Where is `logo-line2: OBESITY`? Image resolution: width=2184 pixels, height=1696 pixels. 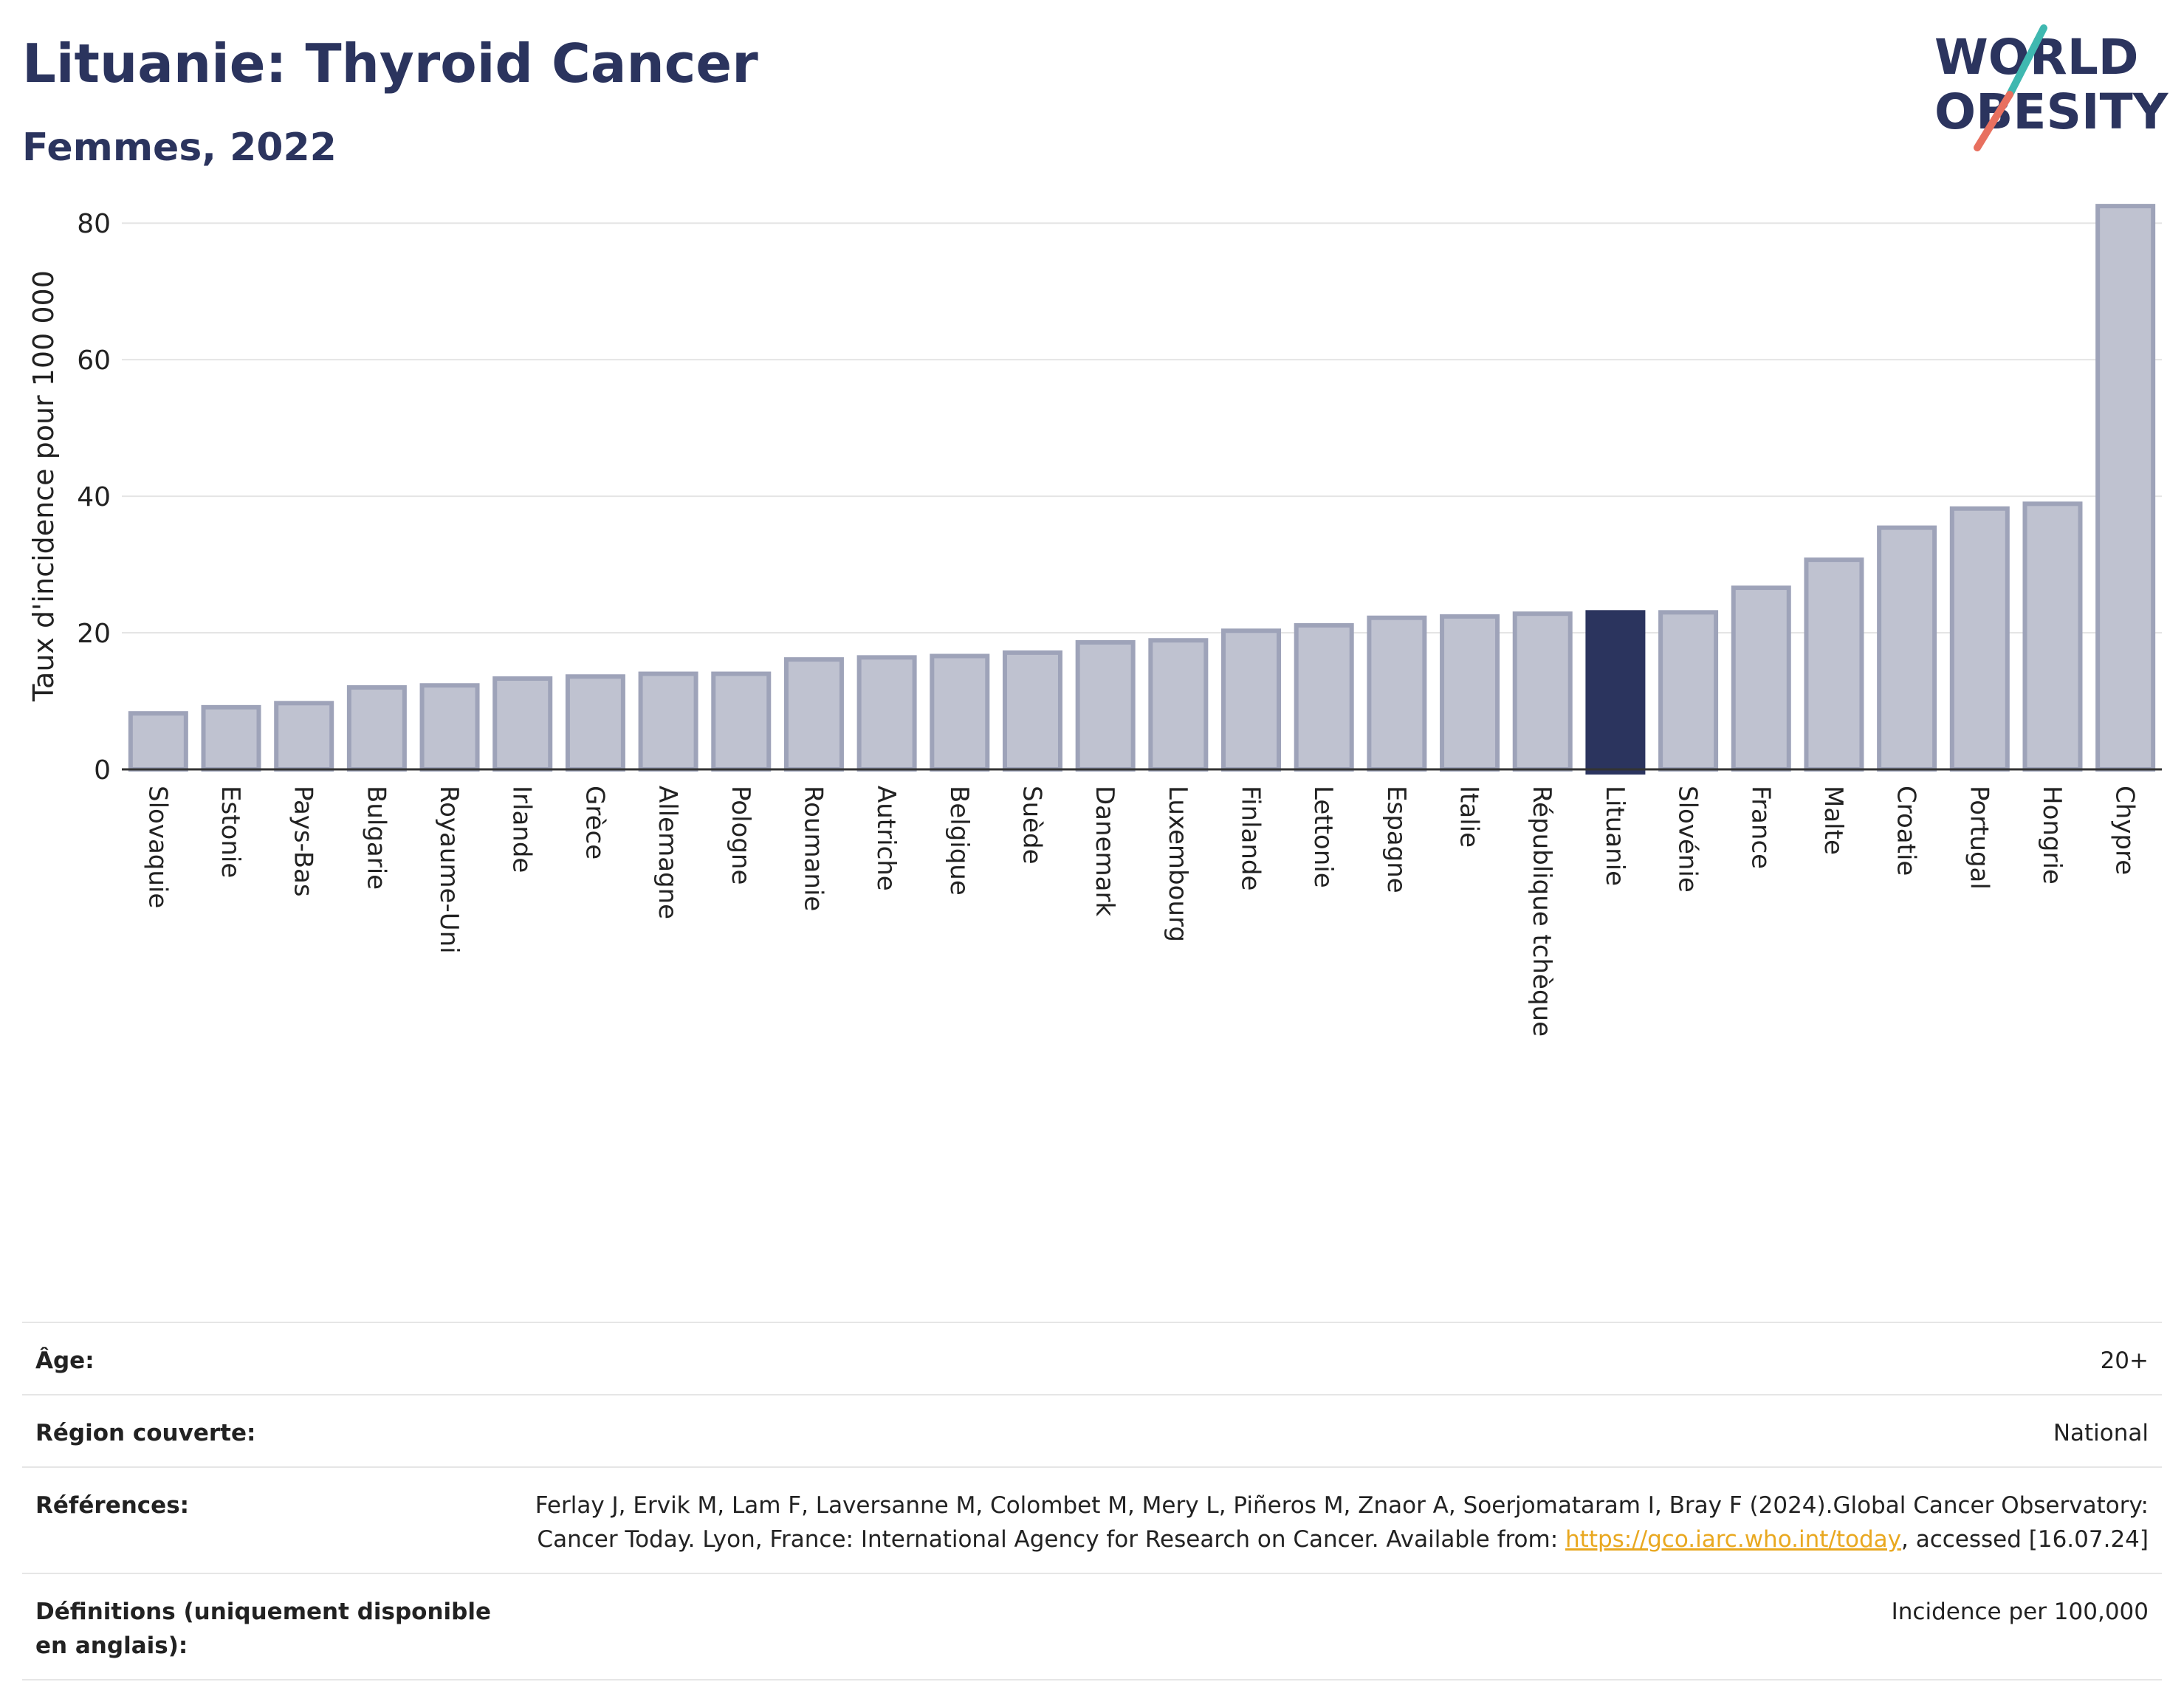 logo-line2: OBESITY is located at coordinates (2052, 111).